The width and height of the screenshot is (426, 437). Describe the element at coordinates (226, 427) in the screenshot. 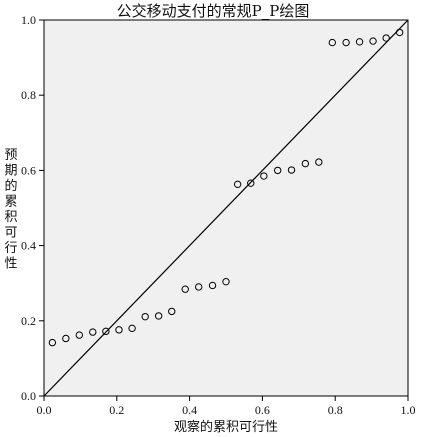

I see `x-axis-title: 观察的累积可行性` at that location.